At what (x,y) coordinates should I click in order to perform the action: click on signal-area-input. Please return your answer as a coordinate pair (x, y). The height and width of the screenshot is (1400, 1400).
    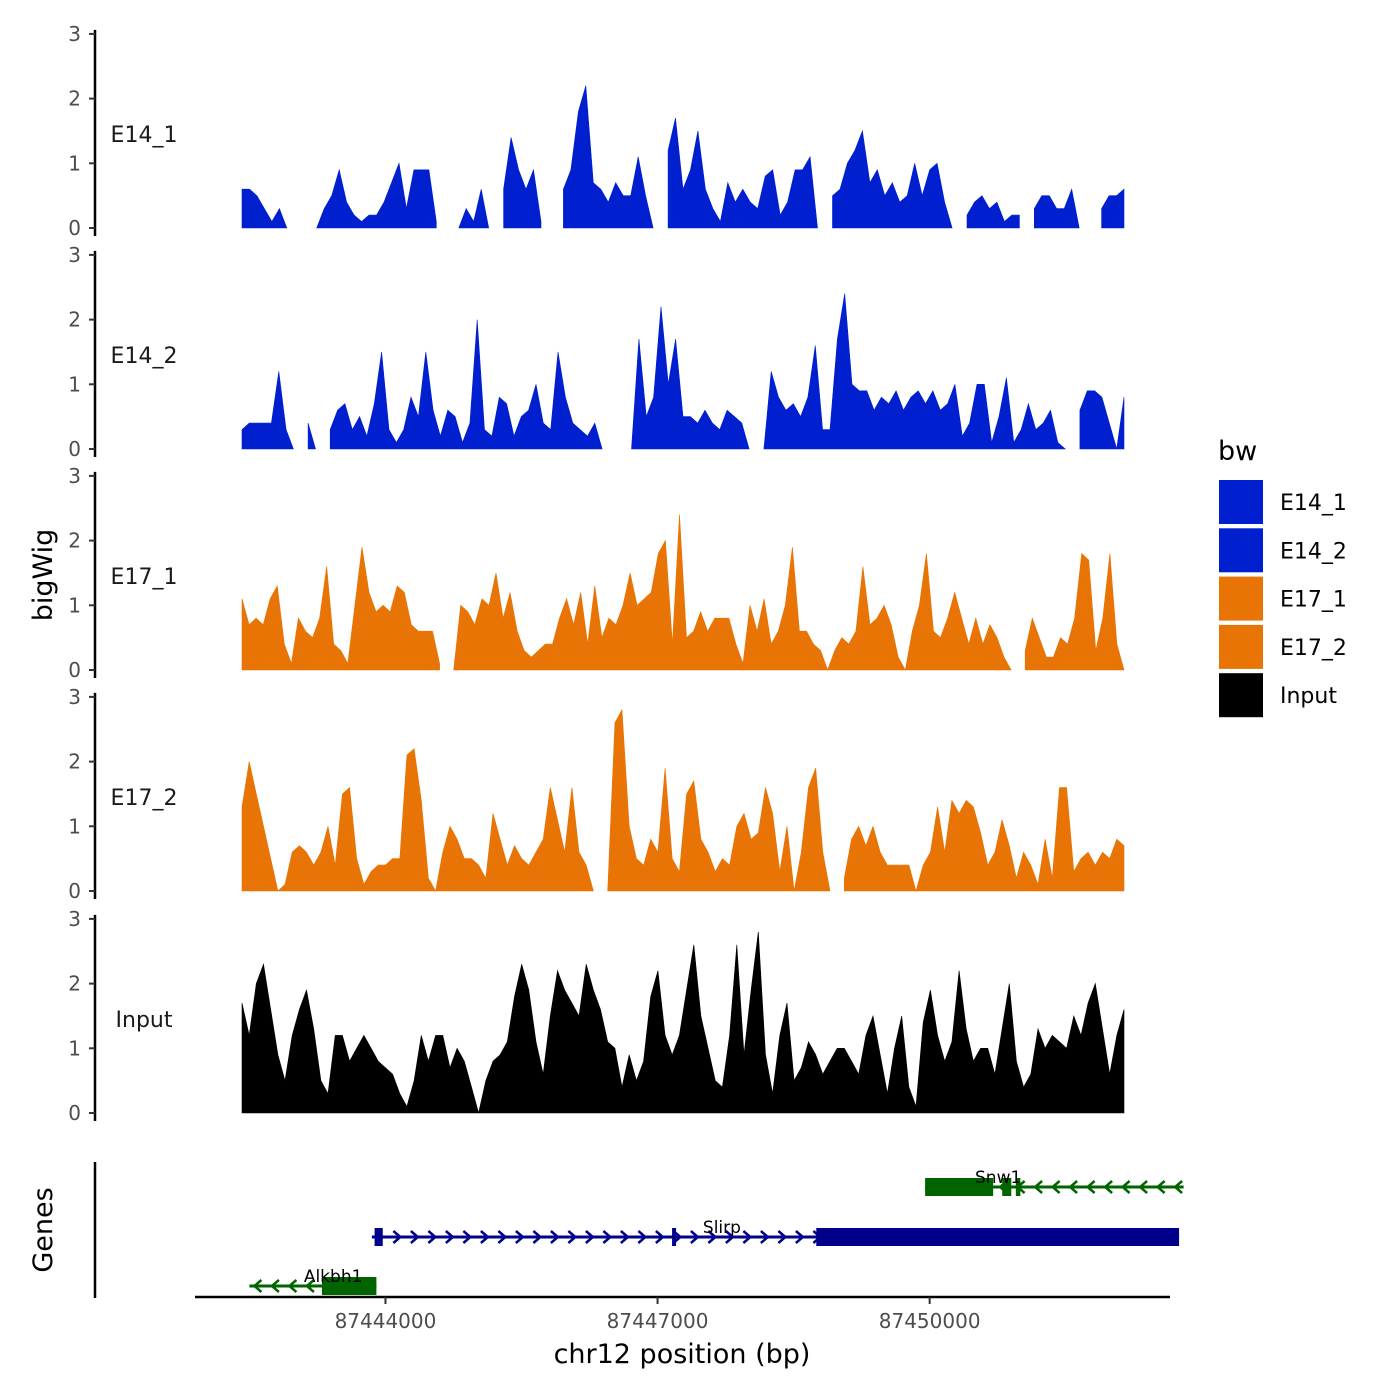
    Looking at the image, I should click on (683, 1022).